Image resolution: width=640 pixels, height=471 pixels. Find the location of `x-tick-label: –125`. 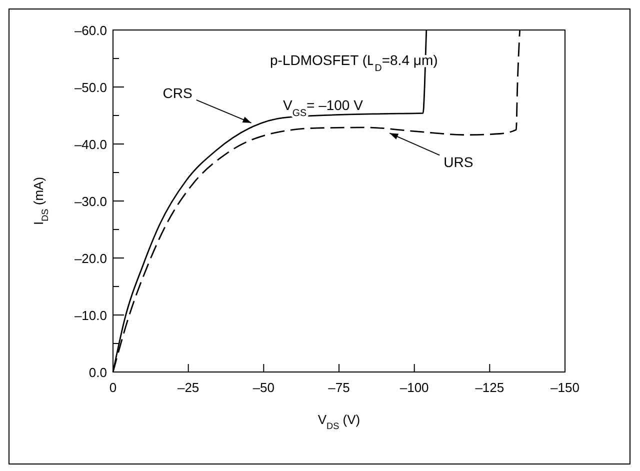

x-tick-label: –125 is located at coordinates (489, 387).